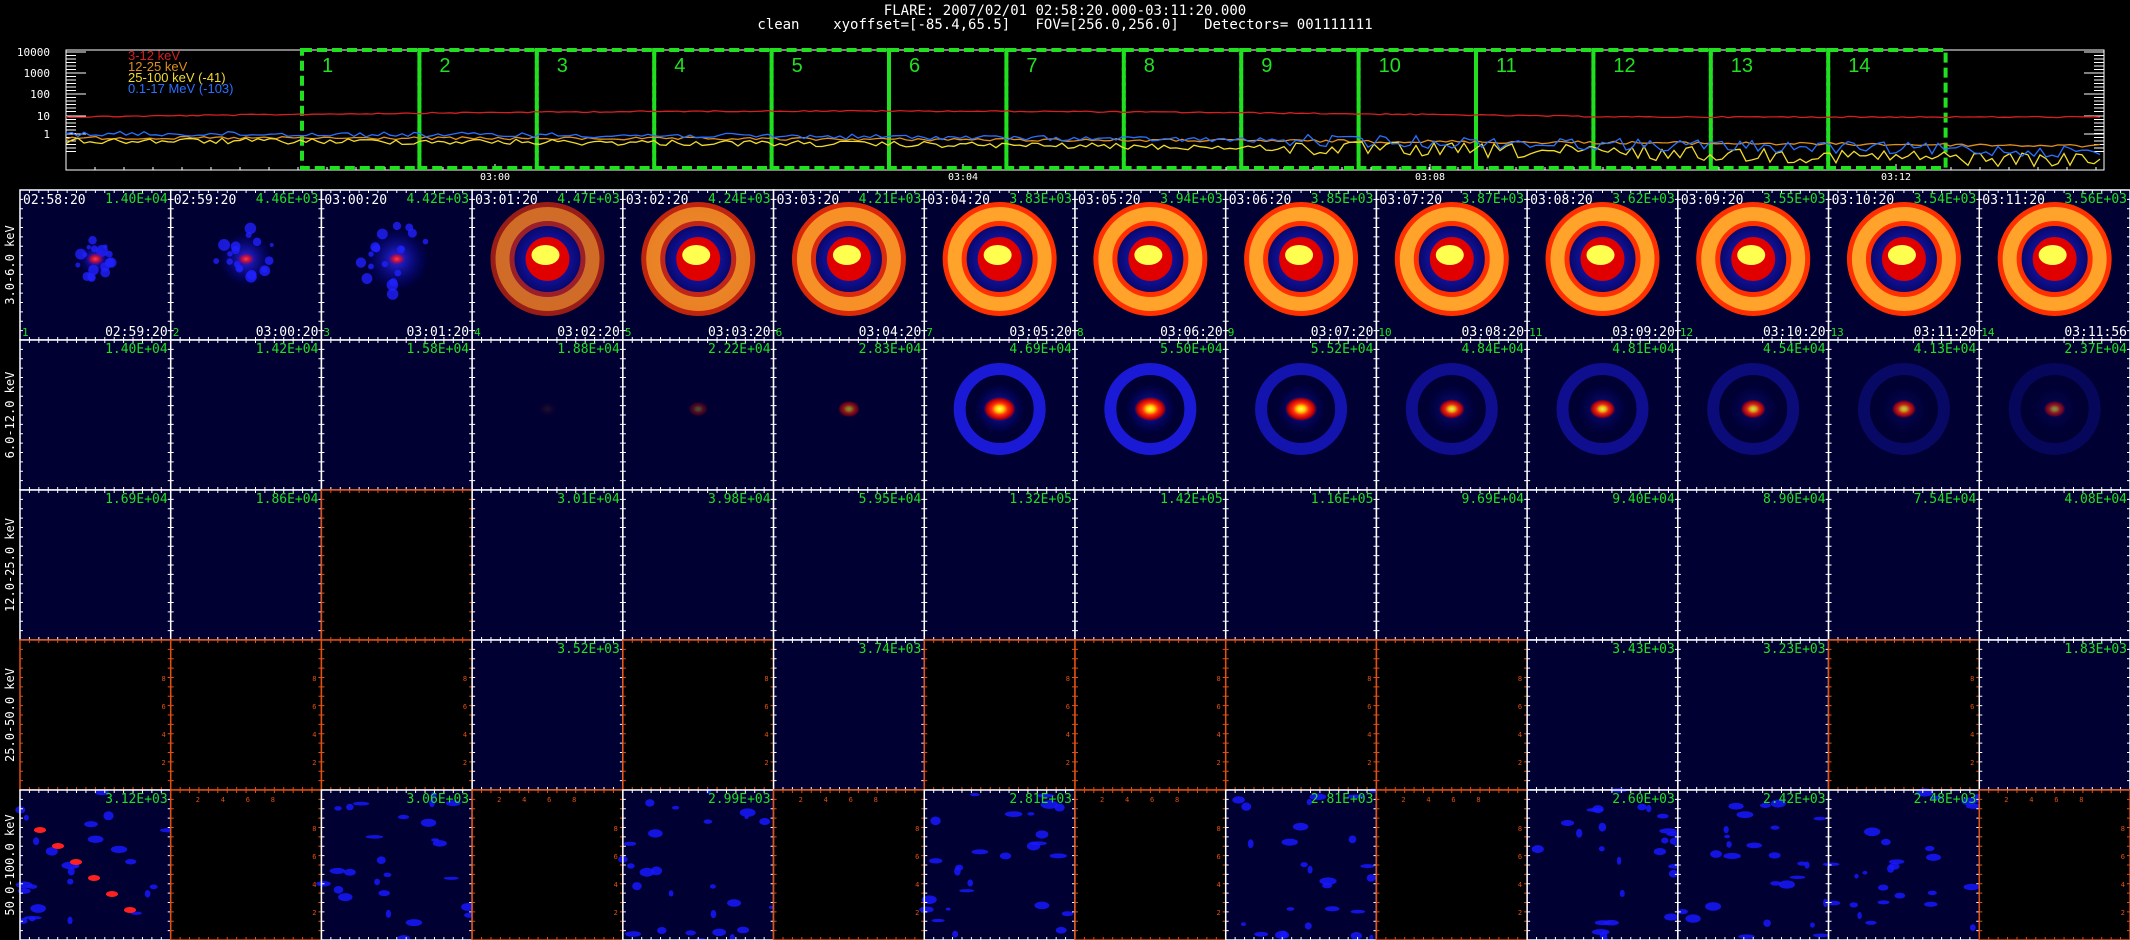  Describe the element at coordinates (1410, 200) in the screenshot. I see `start-time: 03:07:20` at that location.